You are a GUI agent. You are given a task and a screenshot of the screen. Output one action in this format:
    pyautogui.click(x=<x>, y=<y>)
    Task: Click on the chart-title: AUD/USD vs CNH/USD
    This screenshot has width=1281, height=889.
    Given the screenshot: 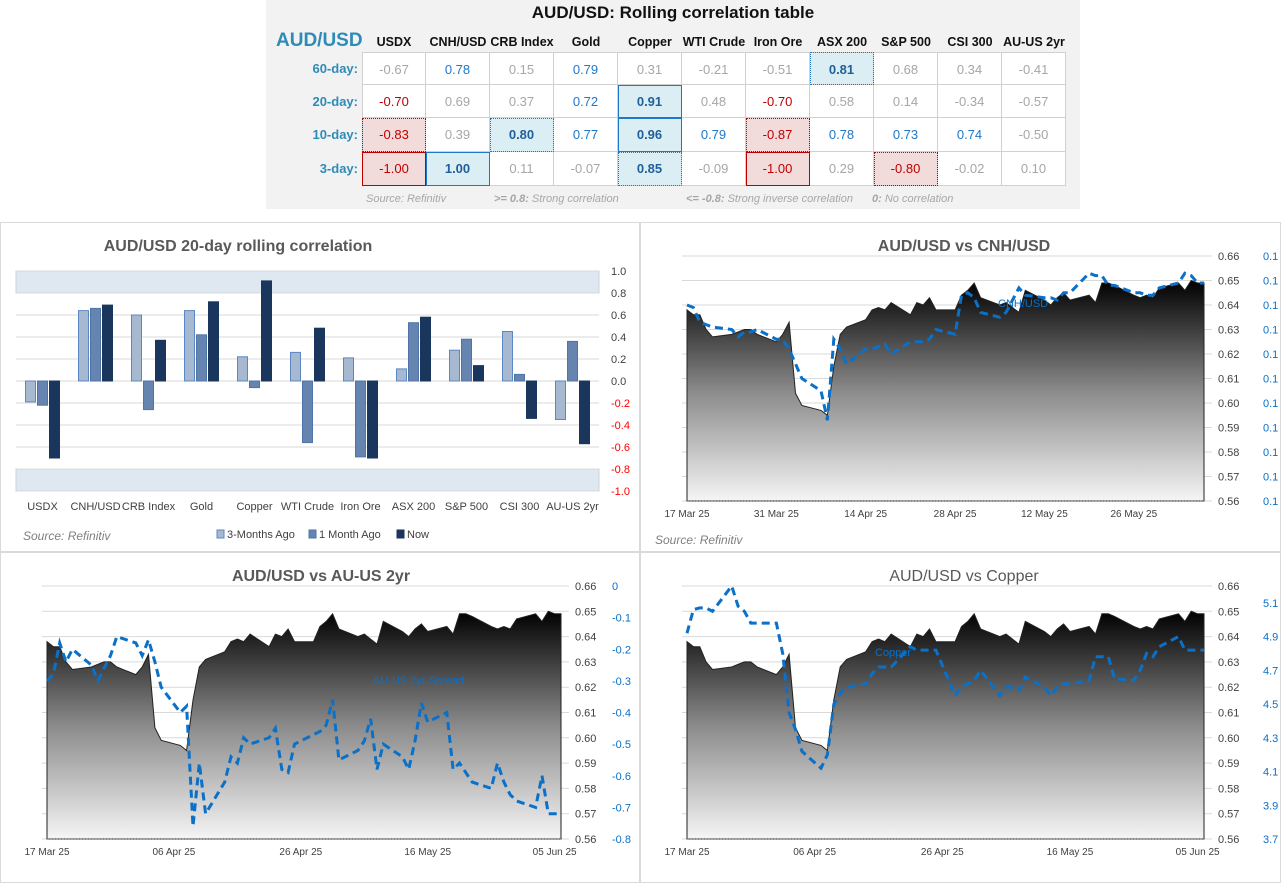 What is the action you would take?
    pyautogui.click(x=964, y=246)
    